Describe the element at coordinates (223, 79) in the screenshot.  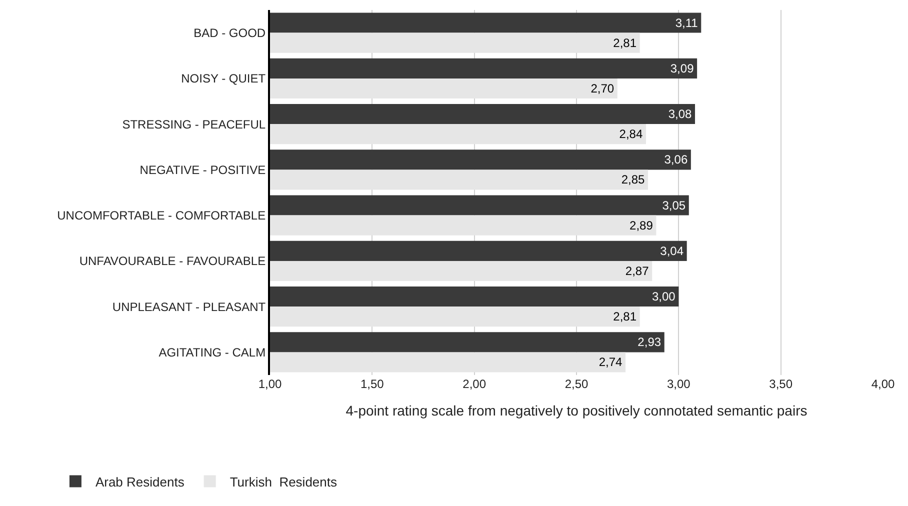
I see `y-tick-label: NOISY - QUIET` at that location.